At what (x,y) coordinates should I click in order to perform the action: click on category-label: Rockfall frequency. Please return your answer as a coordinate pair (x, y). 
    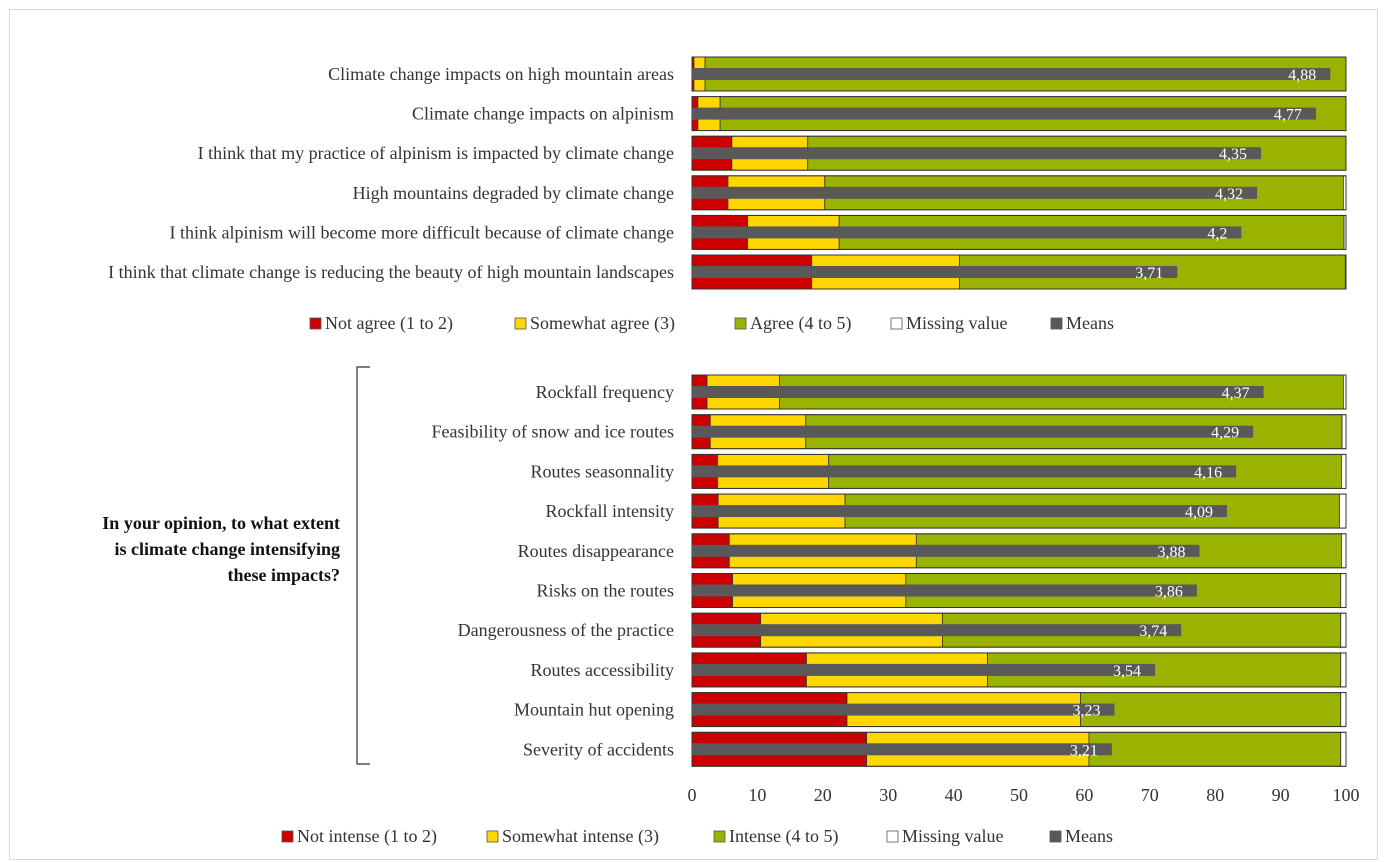
    Looking at the image, I should click on (605, 392).